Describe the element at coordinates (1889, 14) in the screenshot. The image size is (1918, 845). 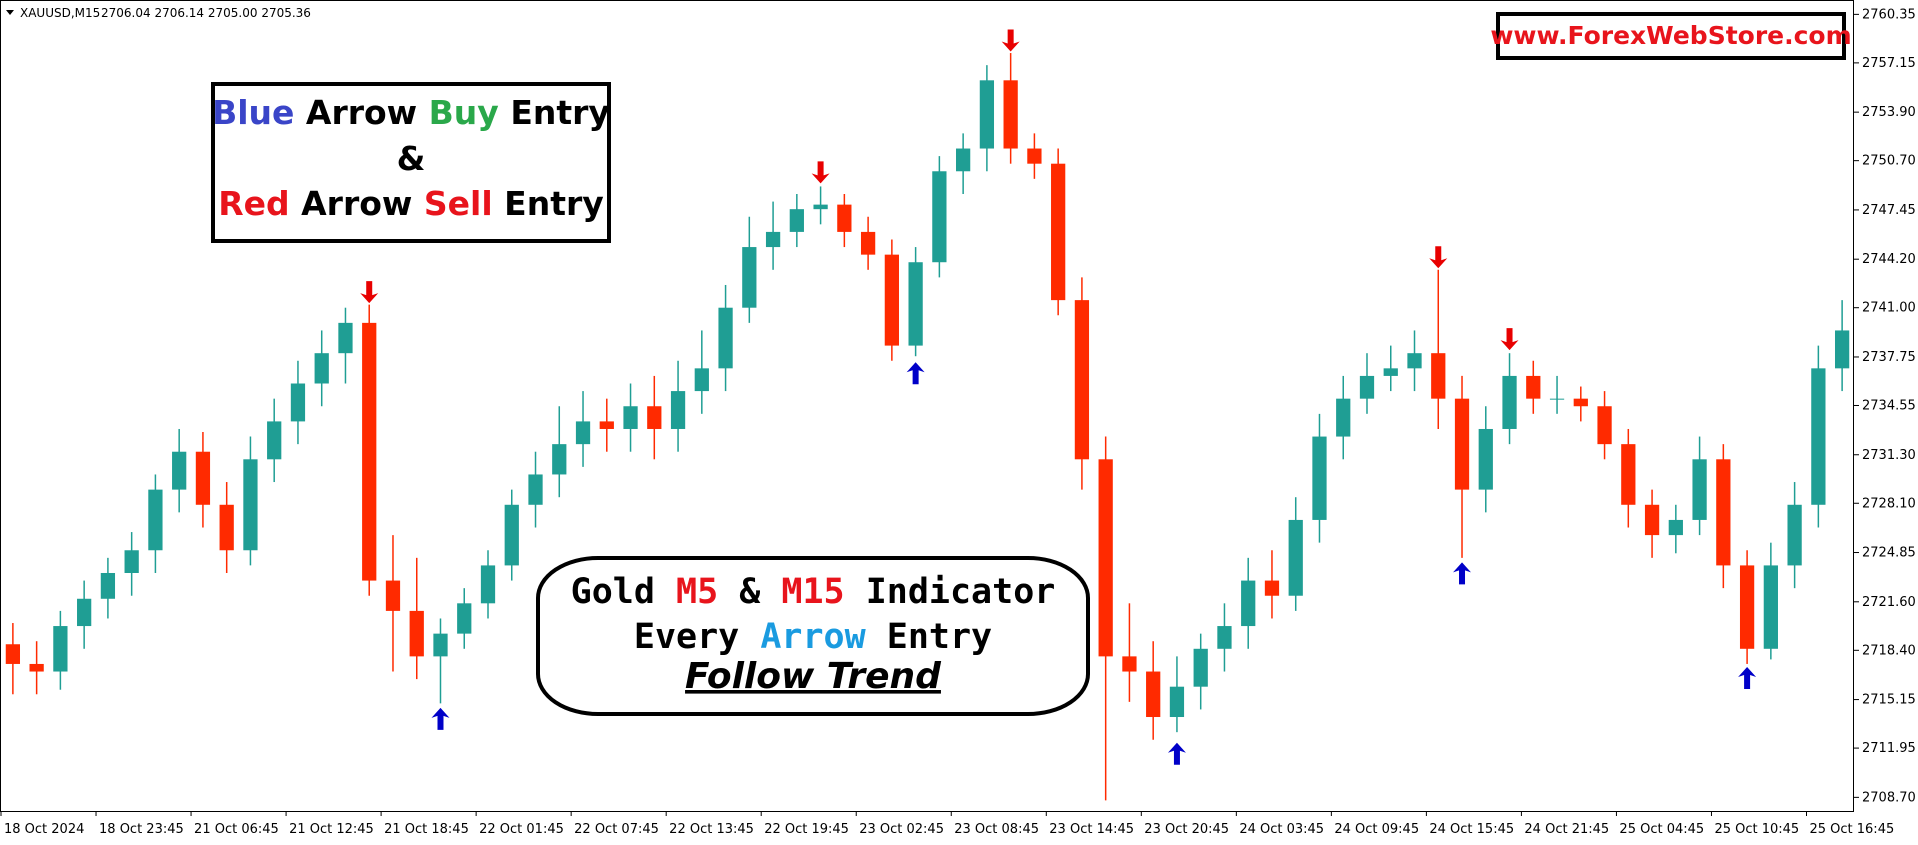
I see `y-tick-label: 2760.35` at that location.